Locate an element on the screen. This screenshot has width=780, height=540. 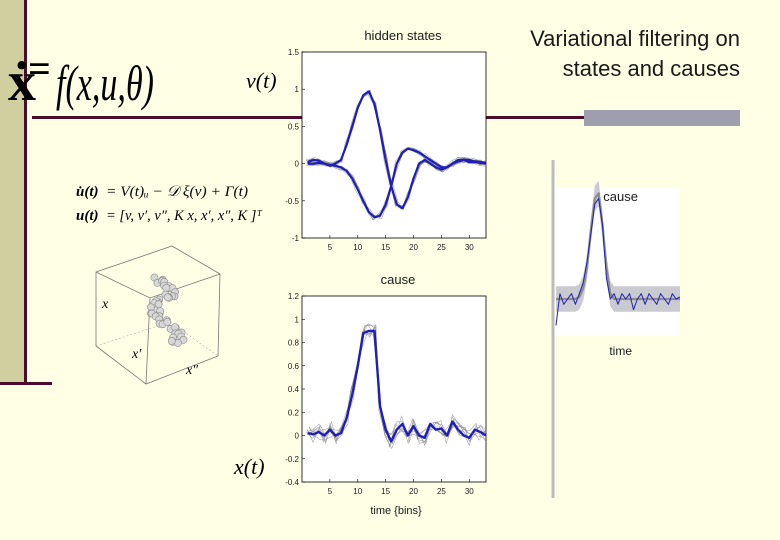
y-tick-label: -0.2 is located at coordinates (292, 459).